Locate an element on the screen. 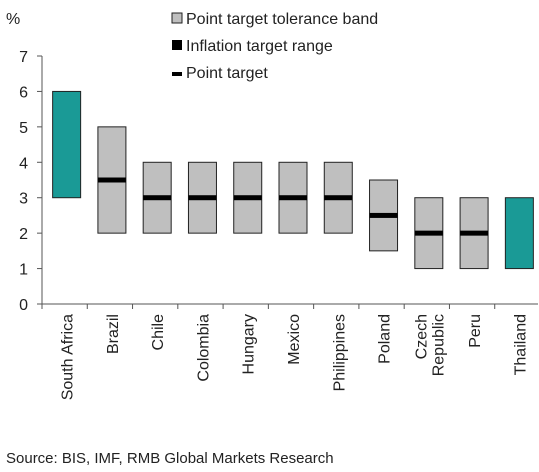 The height and width of the screenshot is (472, 539). x-tick-label-line: Philippines is located at coordinates (339, 352).